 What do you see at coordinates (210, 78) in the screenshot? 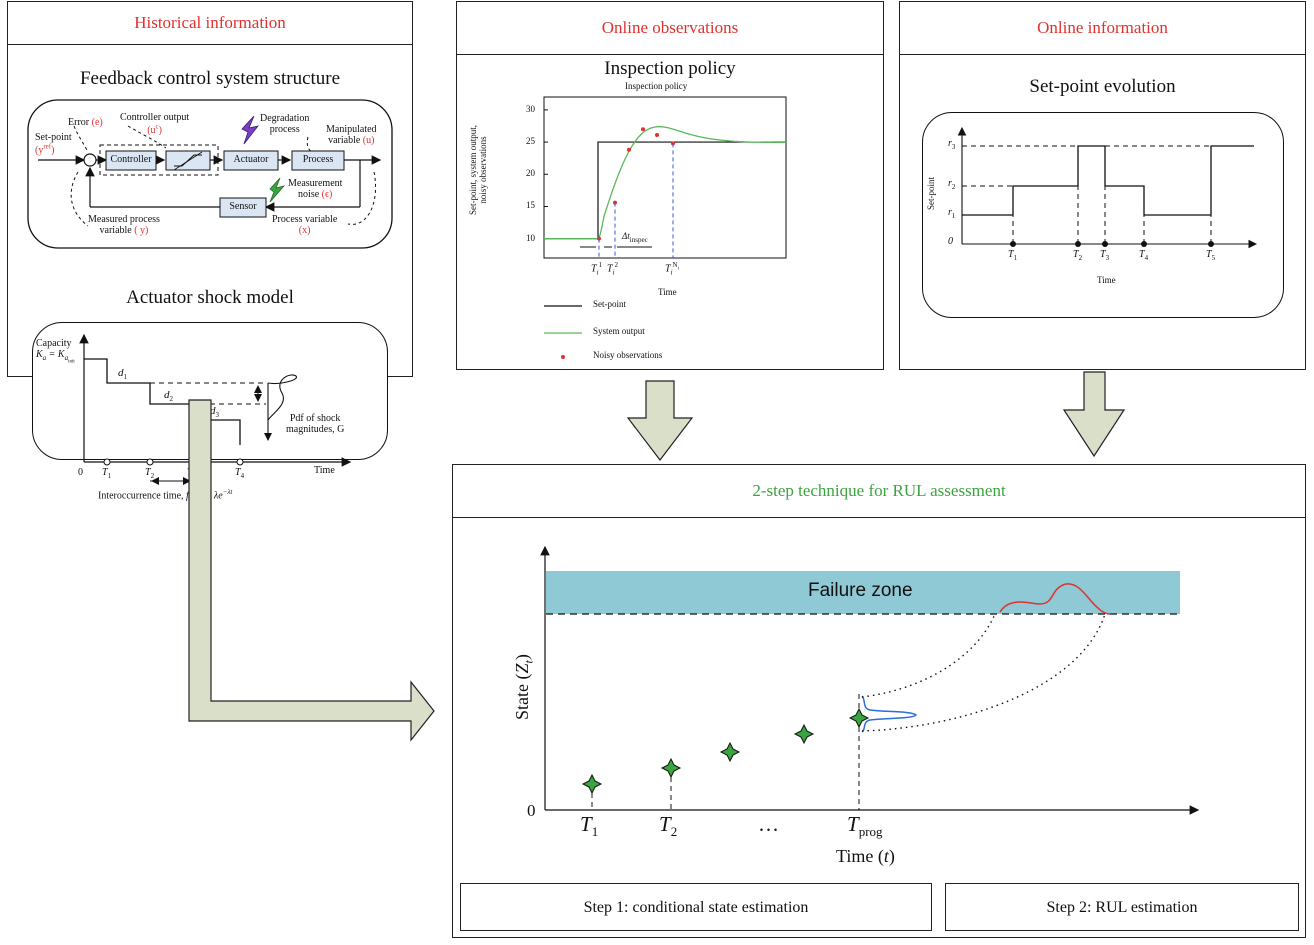
I see `fcs-title: Feedback control system structure` at bounding box center [210, 78].